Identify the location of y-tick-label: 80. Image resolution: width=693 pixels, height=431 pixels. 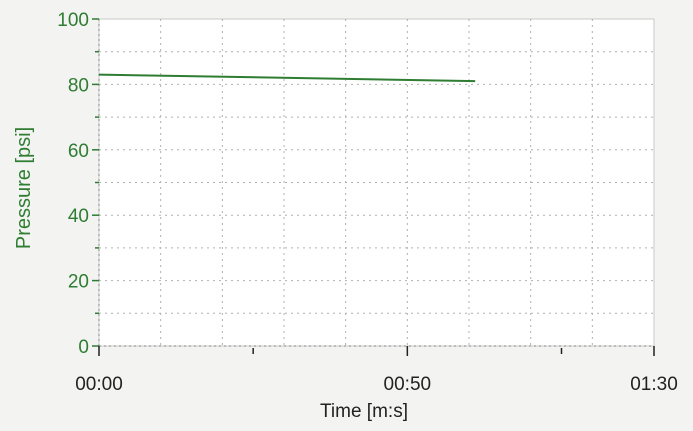
(78, 85).